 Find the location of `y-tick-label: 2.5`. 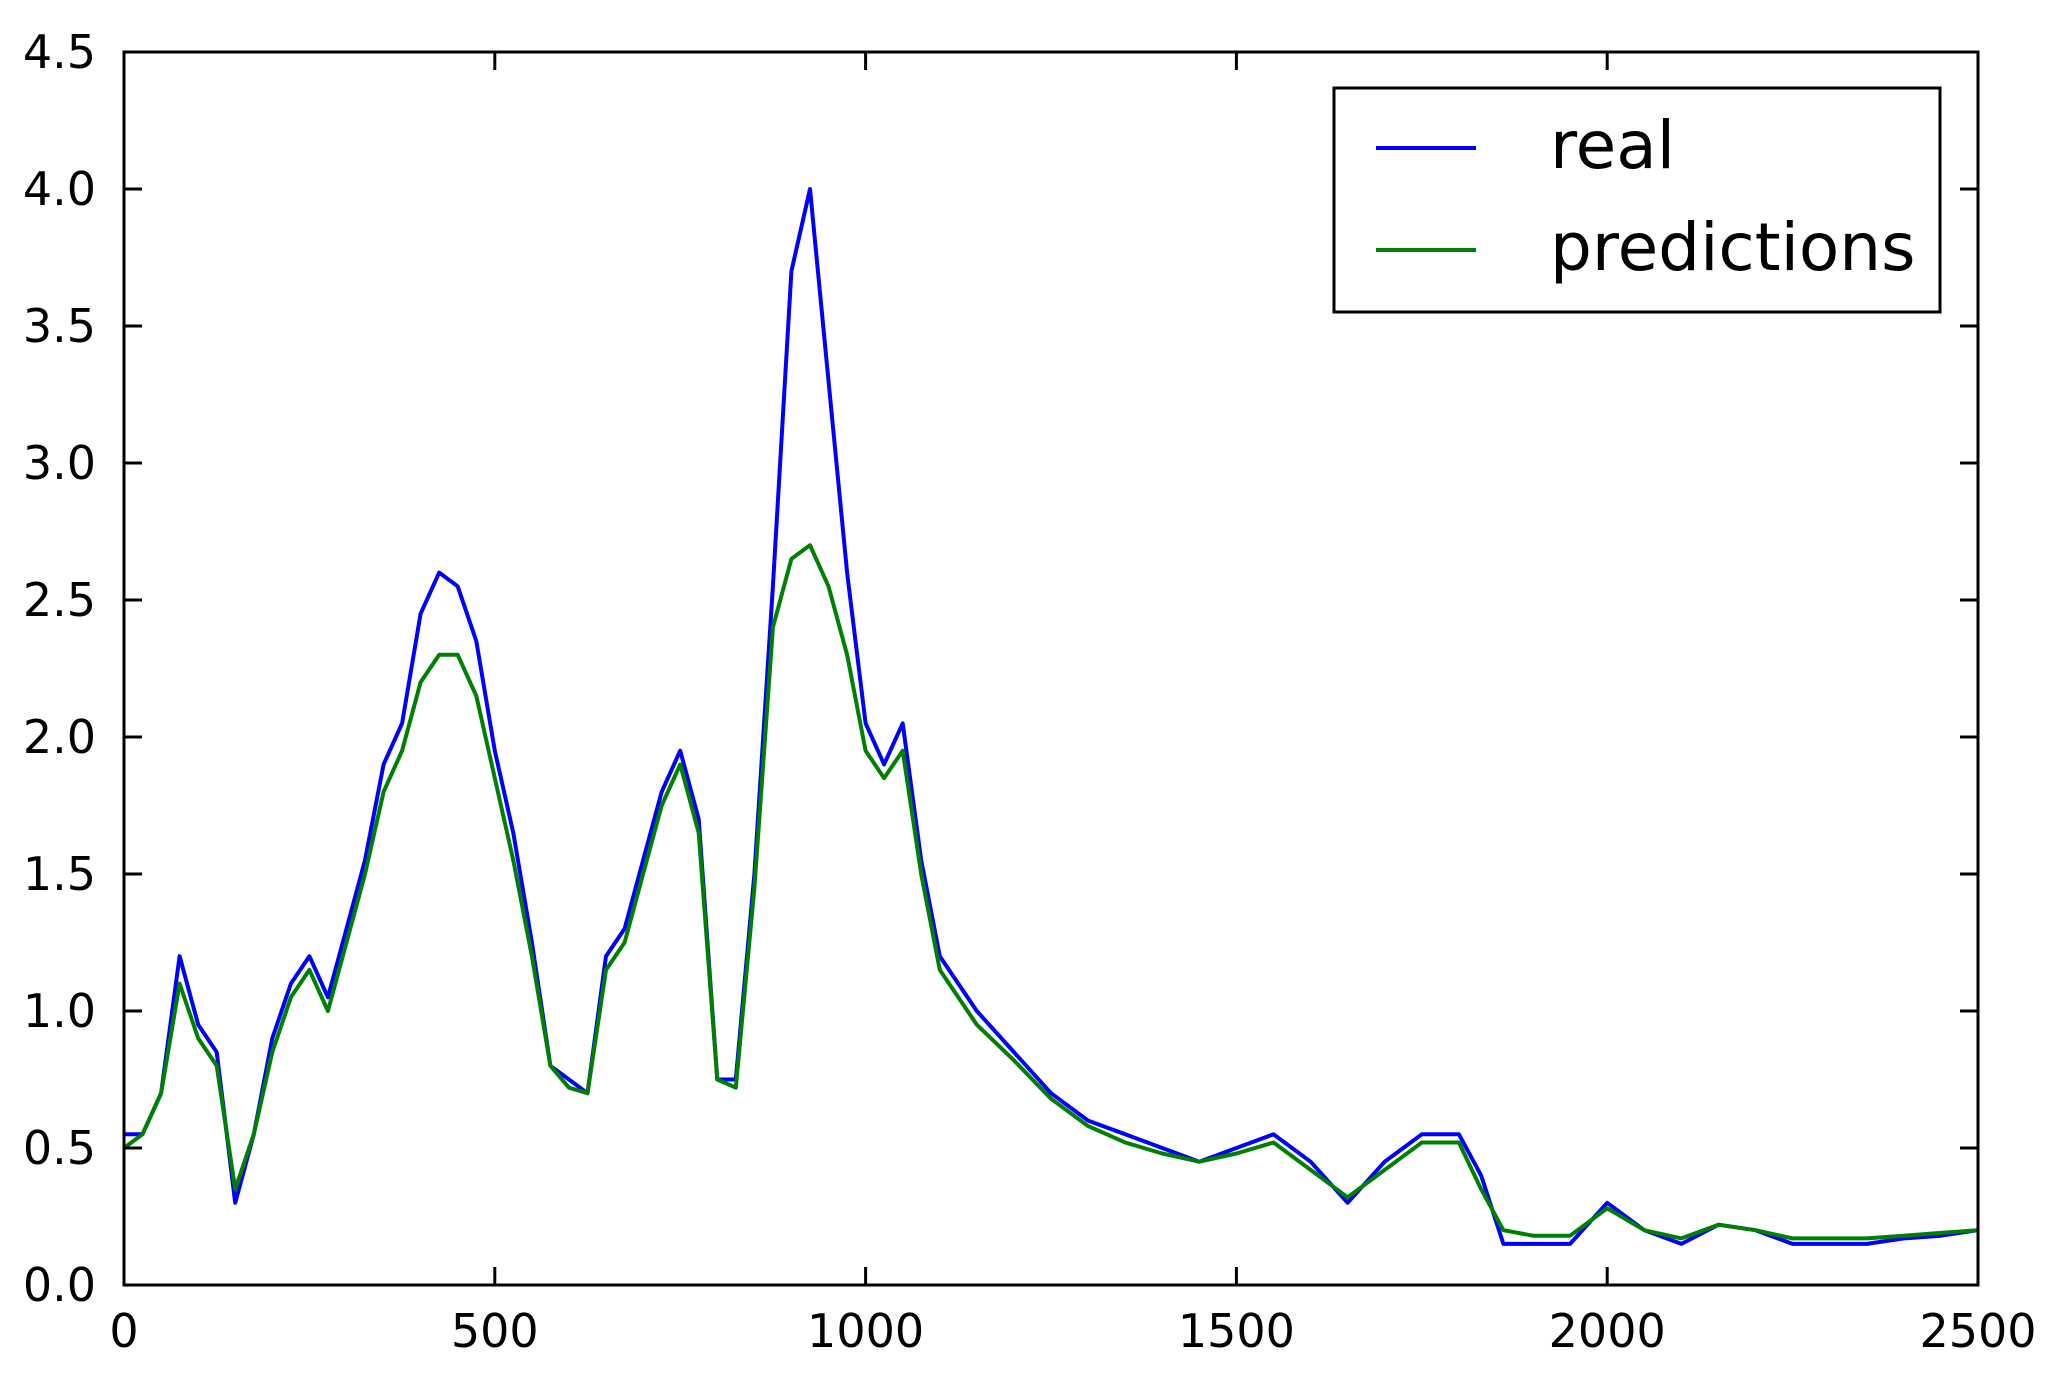

y-tick-label: 2.5 is located at coordinates (59, 600).